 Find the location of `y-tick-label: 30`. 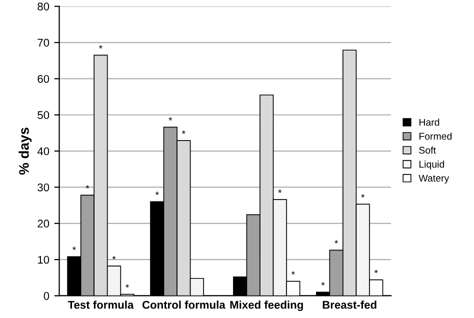

y-tick-label: 30 is located at coordinates (44, 187).